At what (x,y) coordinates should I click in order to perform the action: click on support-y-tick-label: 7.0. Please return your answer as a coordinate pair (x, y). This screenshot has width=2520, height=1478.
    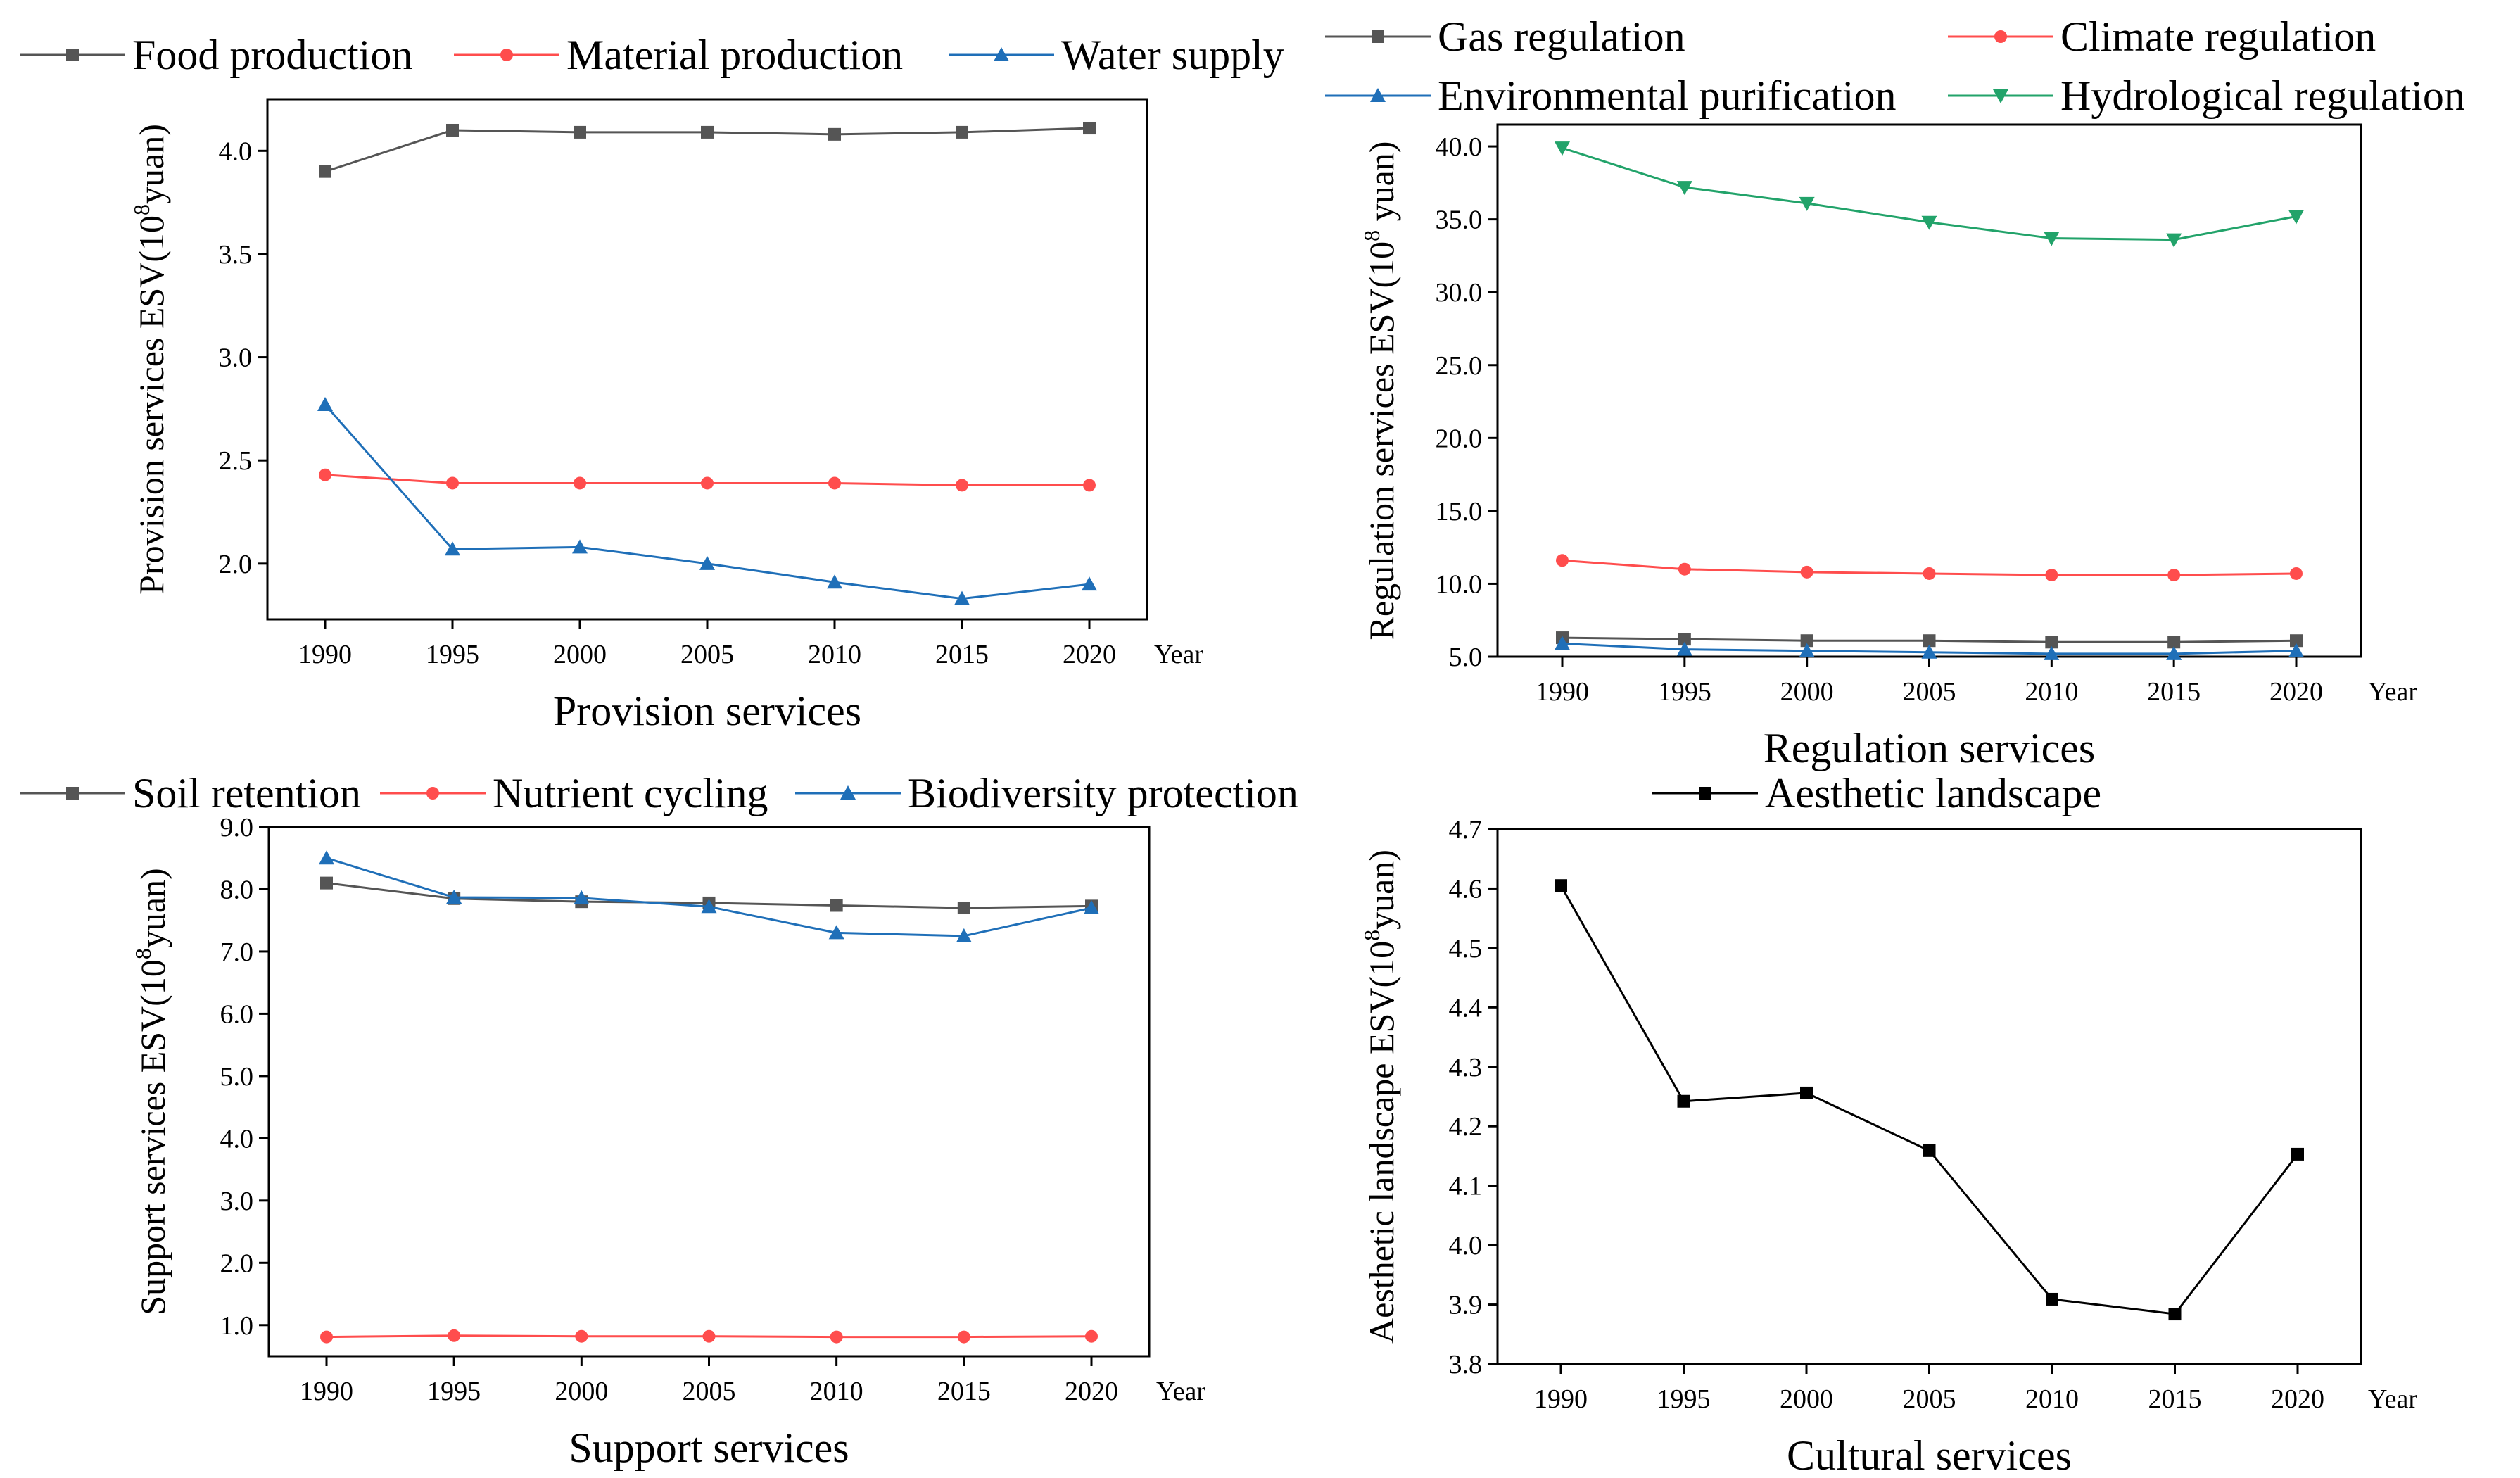
    Looking at the image, I should click on (237, 952).